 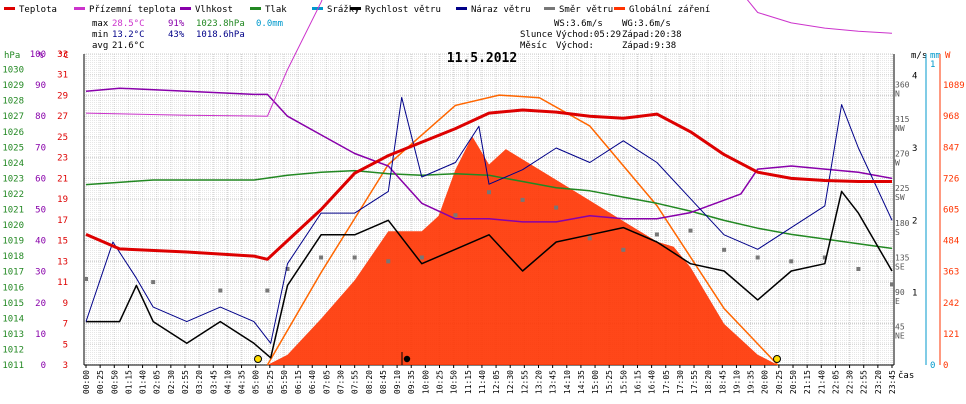 What do you see at coordinates (13, 350) in the screenshot?
I see `axis-tick-label: 1012` at bounding box center [13, 350].